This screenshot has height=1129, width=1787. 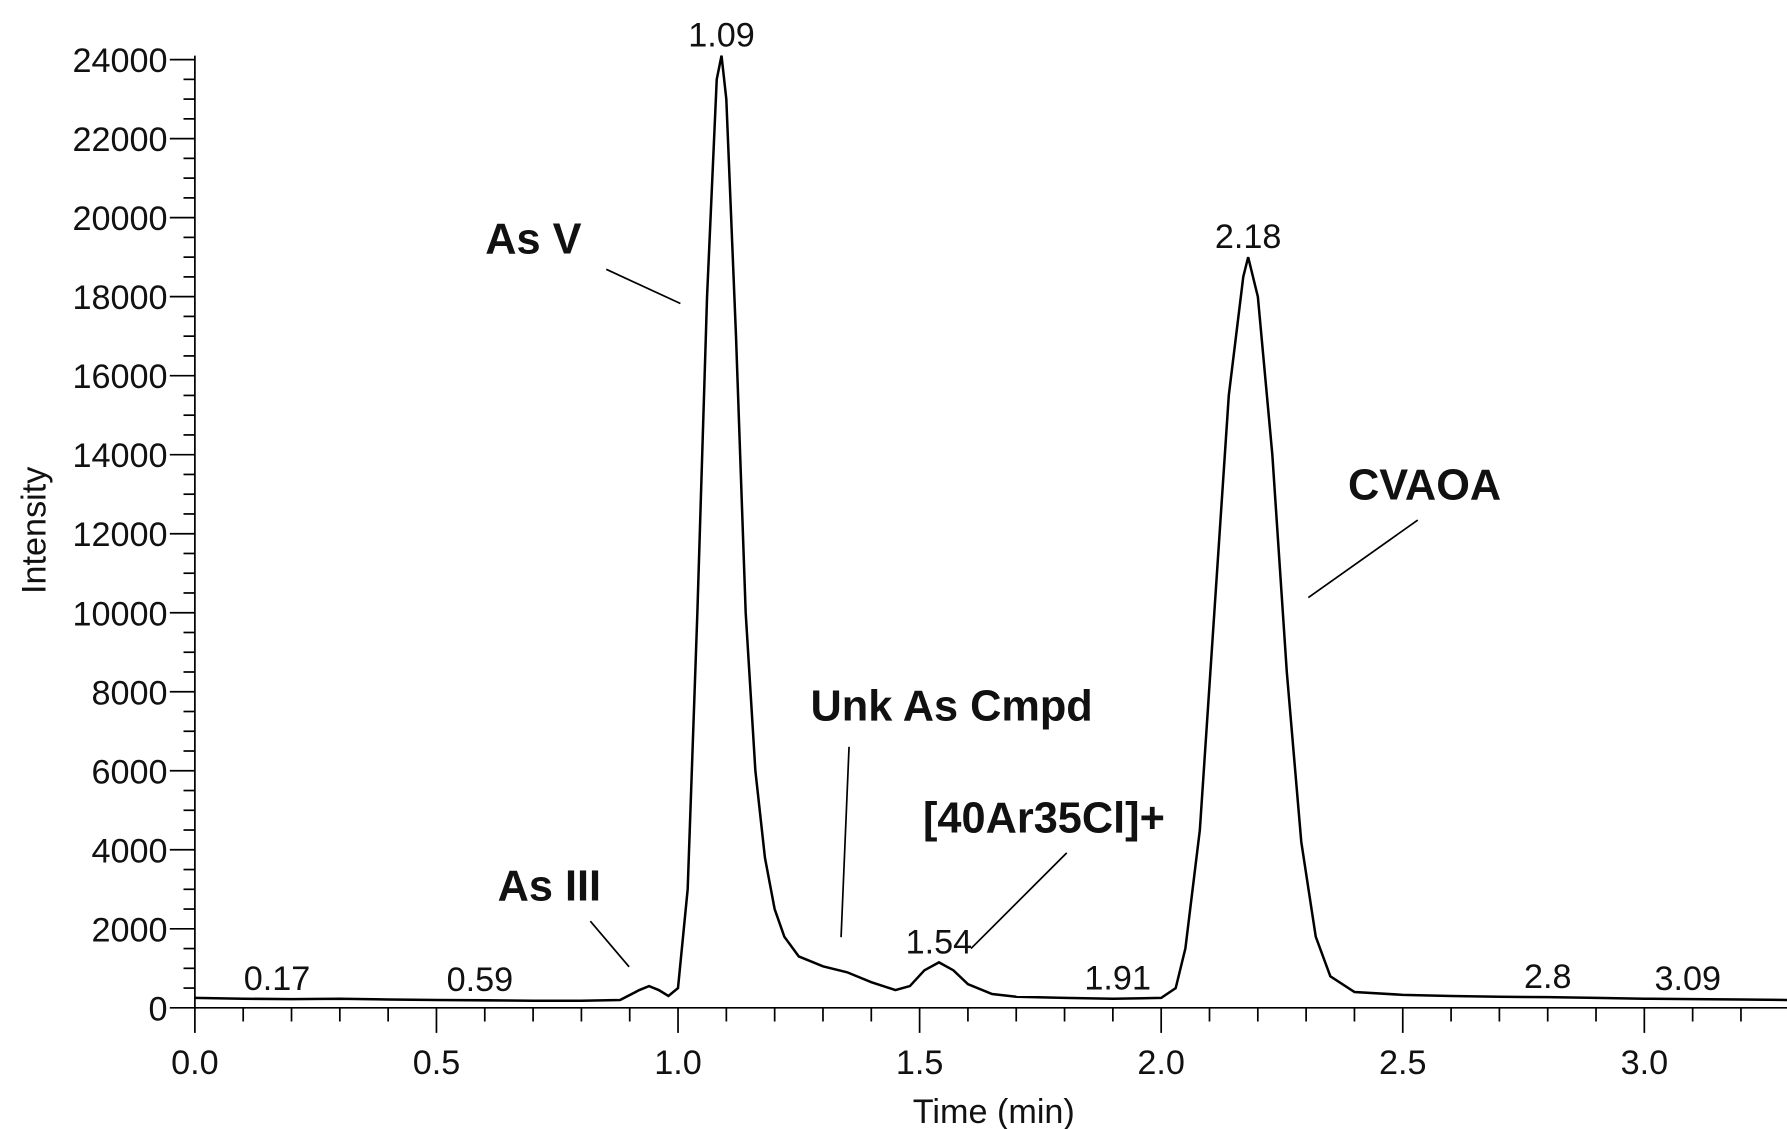 I want to click on x-tick-label: 1.0, so click(x=678, y=1063).